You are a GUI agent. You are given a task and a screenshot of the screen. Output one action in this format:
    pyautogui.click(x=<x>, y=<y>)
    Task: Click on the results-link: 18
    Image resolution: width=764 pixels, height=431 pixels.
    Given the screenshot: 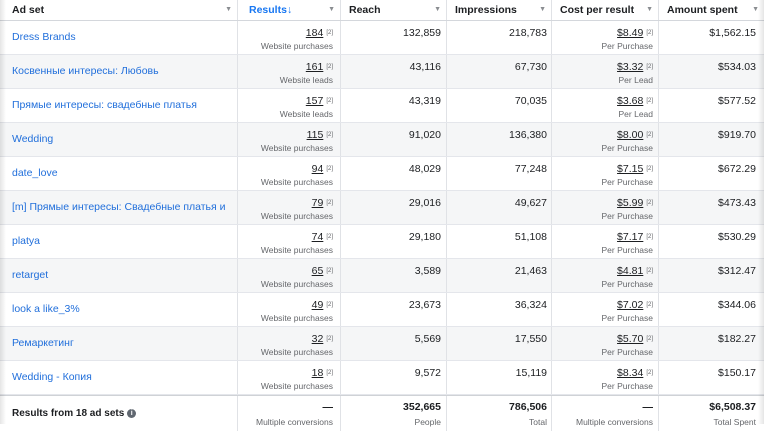 What is the action you would take?
    pyautogui.click(x=317, y=373)
    